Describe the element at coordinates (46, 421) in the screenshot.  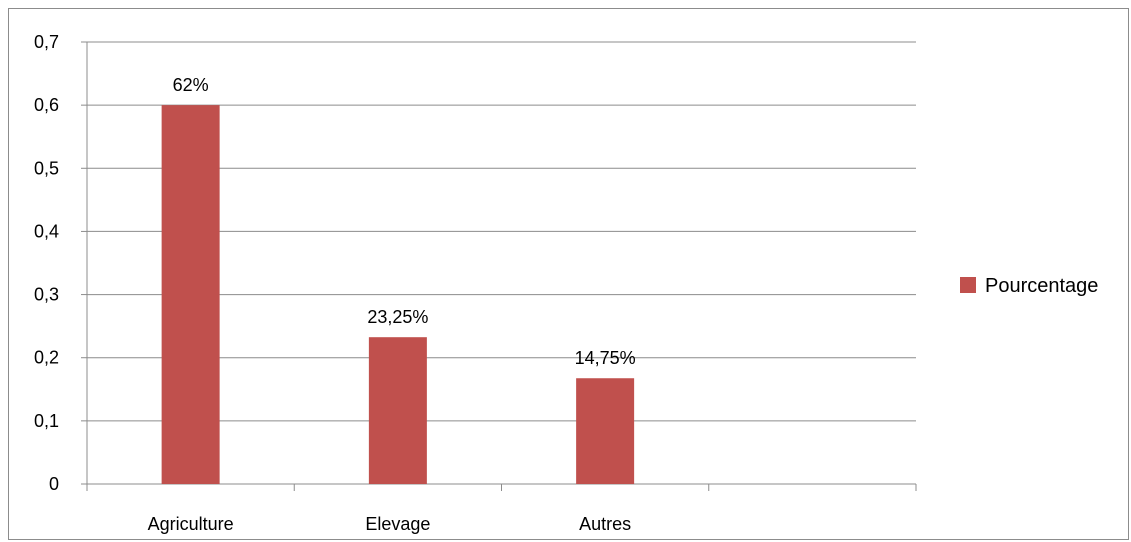
I see `y-tick-label: 0,1` at that location.